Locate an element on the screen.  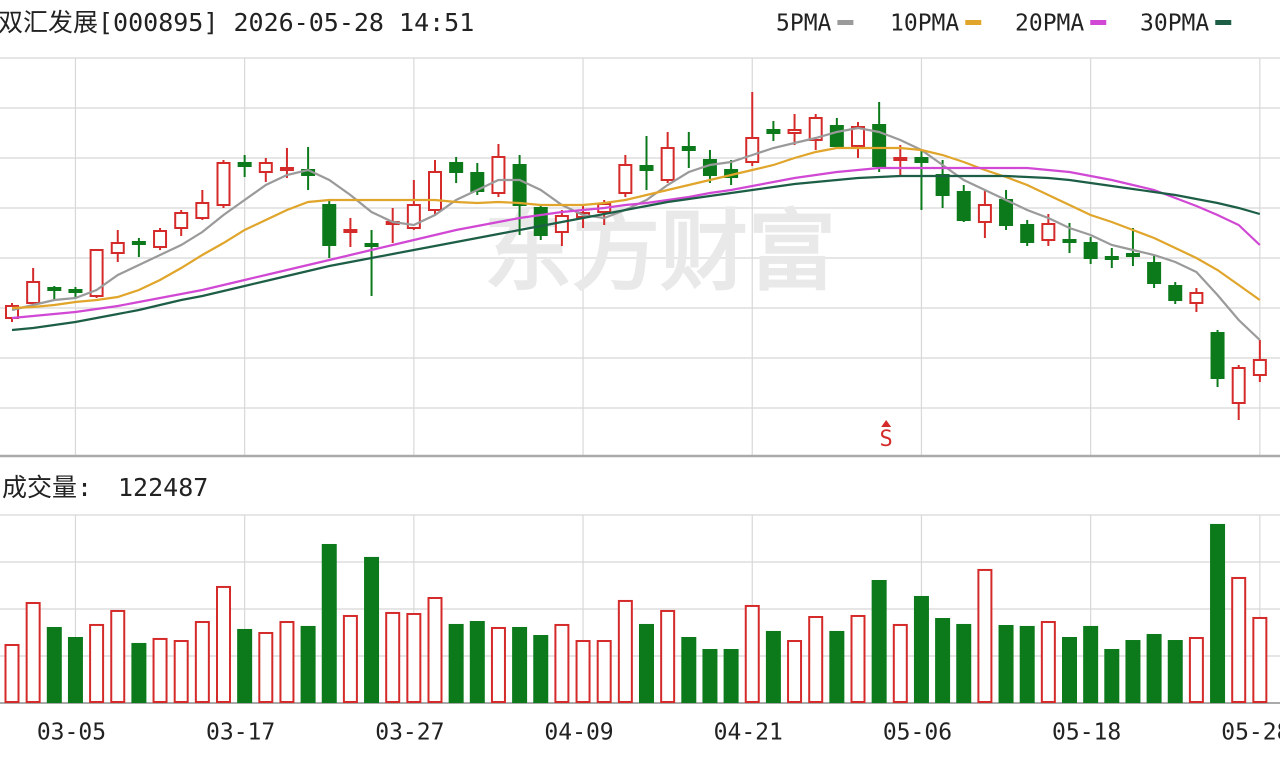
legend-label: 30PMA is located at coordinates (1174, 24).